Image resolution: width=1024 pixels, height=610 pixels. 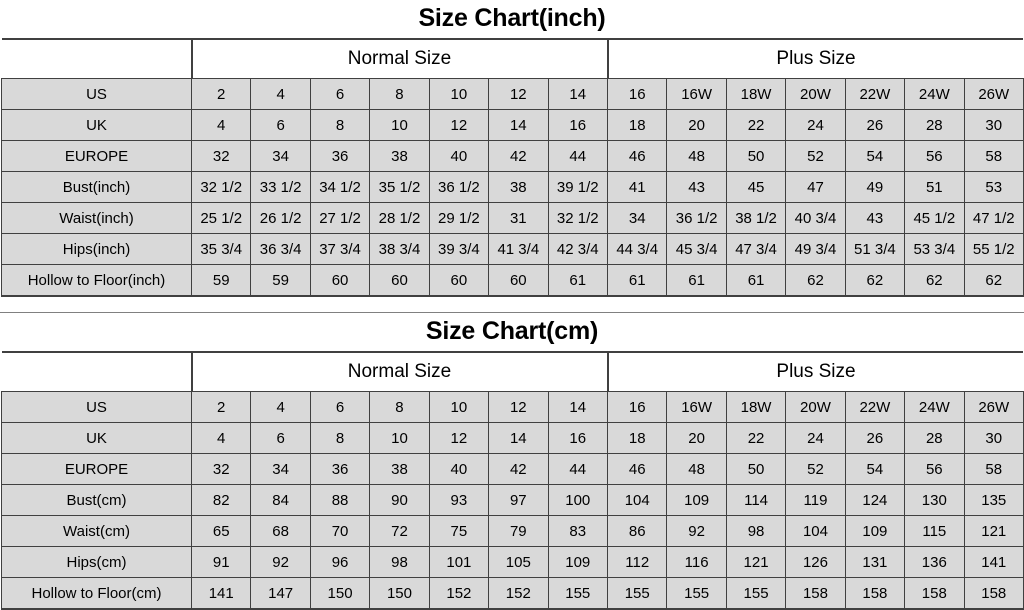 What do you see at coordinates (696, 94) in the screenshot?
I see `table-cell: 16W` at bounding box center [696, 94].